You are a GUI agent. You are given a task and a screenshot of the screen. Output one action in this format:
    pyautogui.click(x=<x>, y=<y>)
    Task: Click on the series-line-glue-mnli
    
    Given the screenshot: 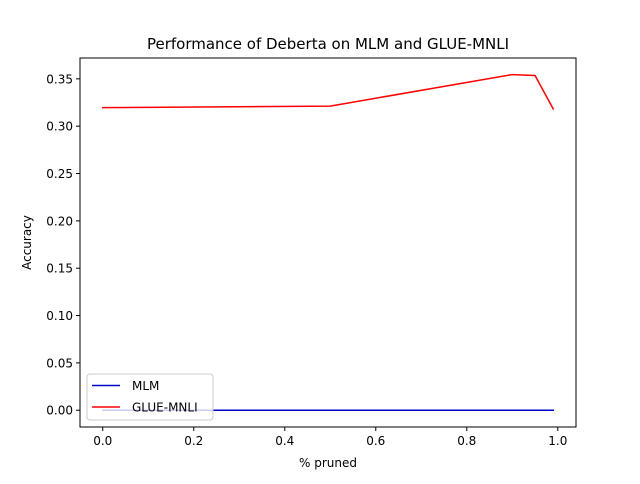 What is the action you would take?
    pyautogui.click(x=328, y=91)
    